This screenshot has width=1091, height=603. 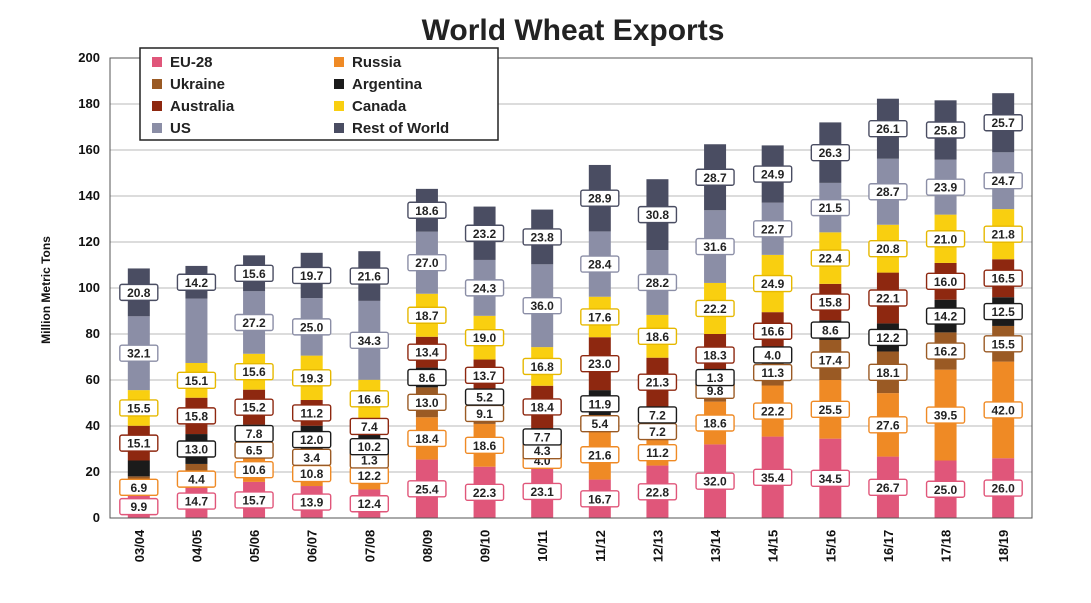 What do you see at coordinates (197, 283) in the screenshot?
I see `data-label: 14.2` at bounding box center [197, 283].